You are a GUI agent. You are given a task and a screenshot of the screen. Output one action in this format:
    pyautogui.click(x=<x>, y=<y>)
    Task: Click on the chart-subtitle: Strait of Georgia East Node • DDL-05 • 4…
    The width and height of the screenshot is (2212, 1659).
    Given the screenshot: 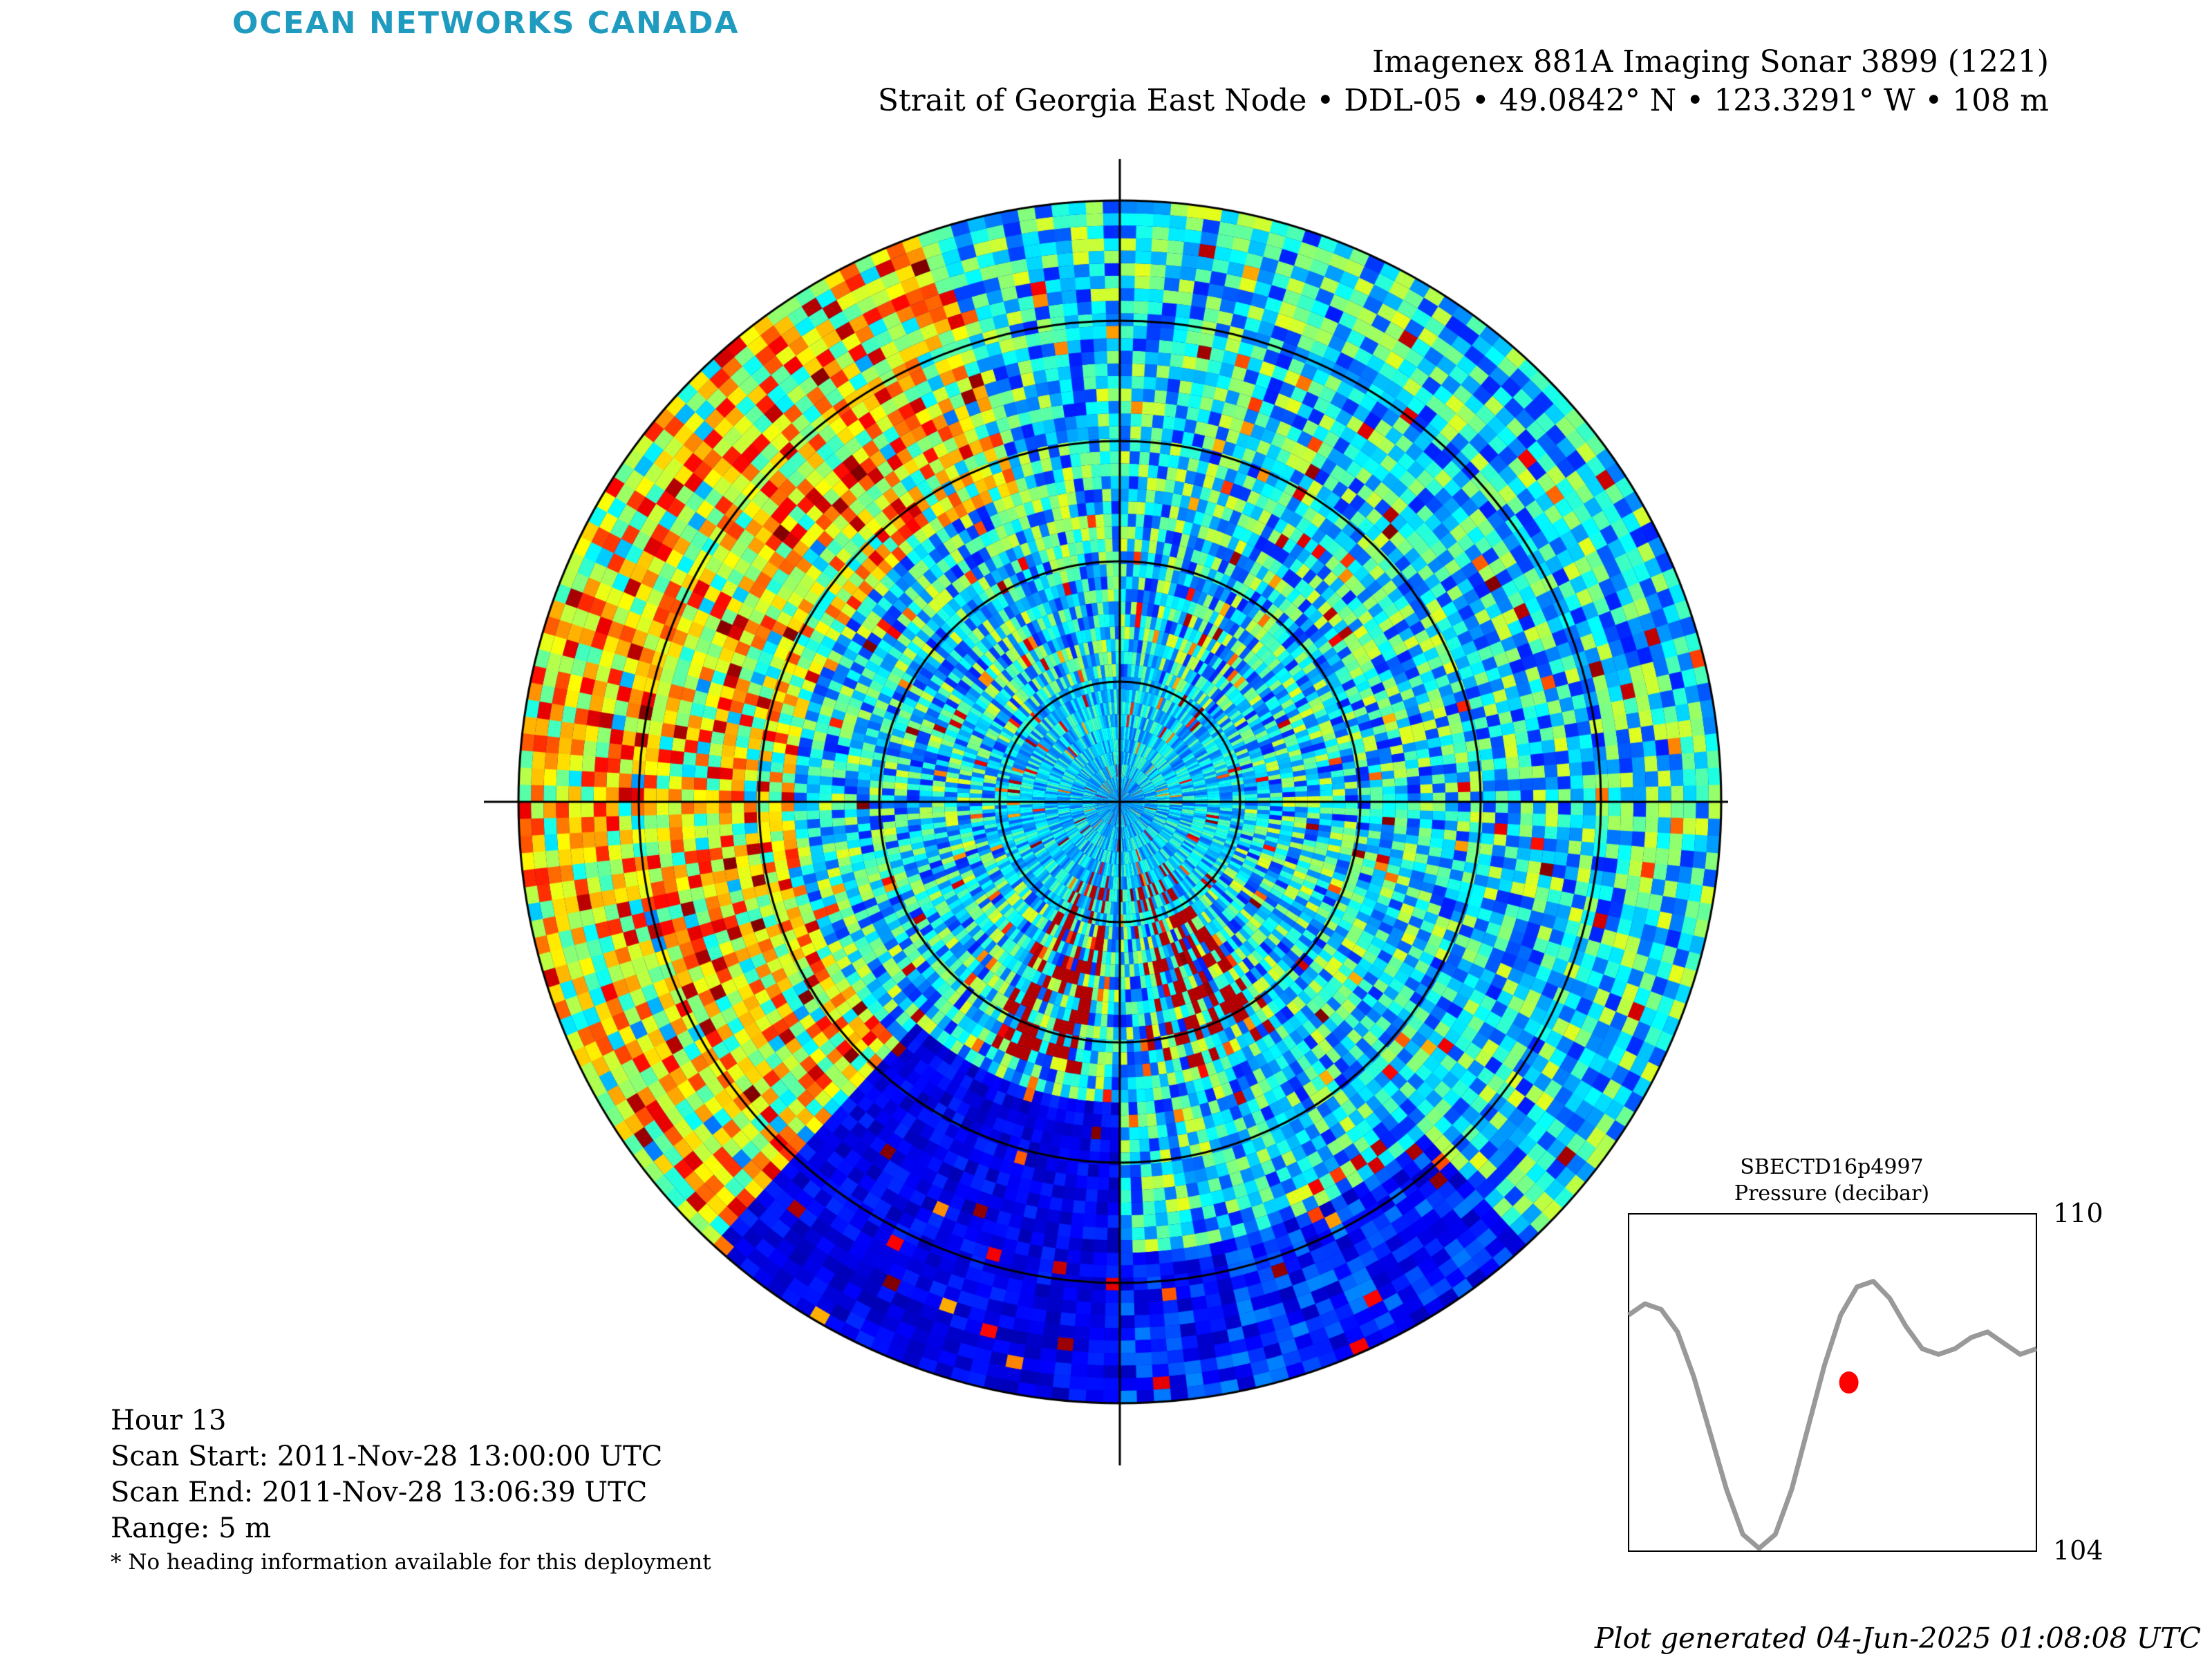 What is the action you would take?
    pyautogui.click(x=1463, y=100)
    